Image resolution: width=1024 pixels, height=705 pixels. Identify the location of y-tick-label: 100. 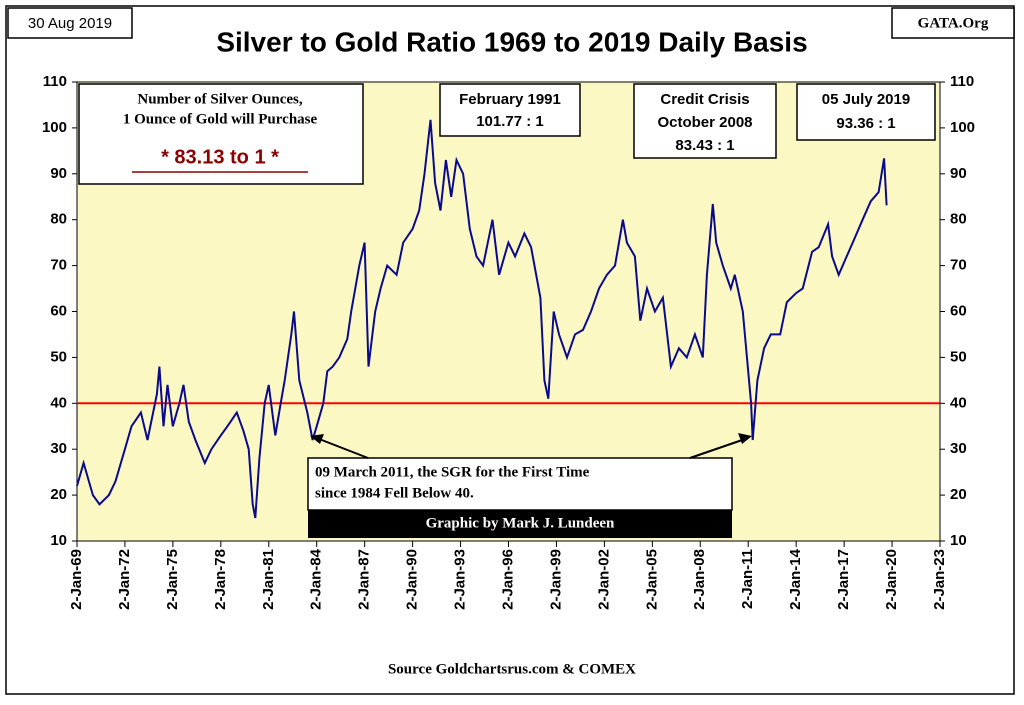
(54, 127).